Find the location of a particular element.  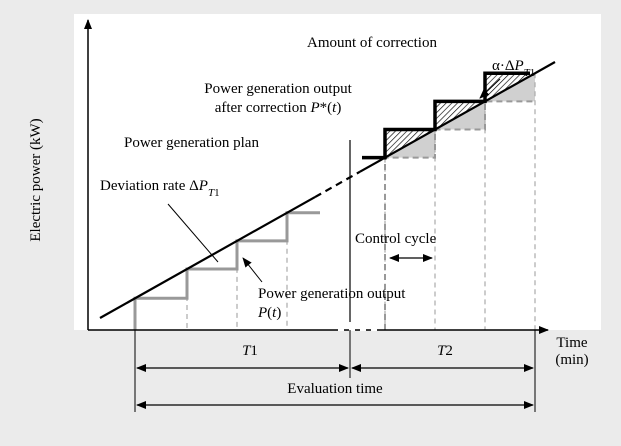

label: Electric power (kW) is located at coordinates (36, 179).